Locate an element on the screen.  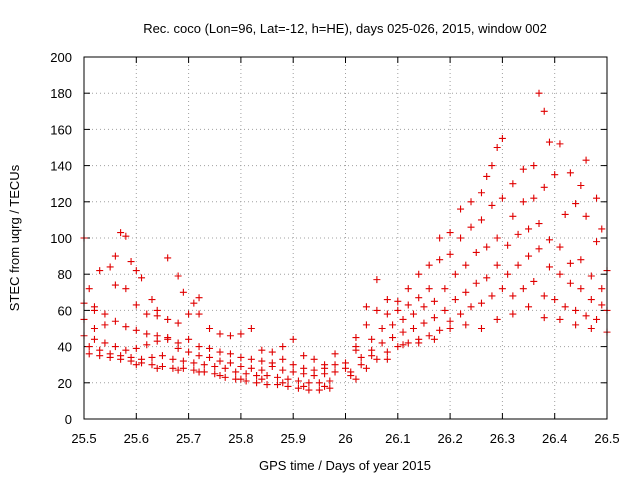
y-tick-label: 80 is located at coordinates (65, 274).